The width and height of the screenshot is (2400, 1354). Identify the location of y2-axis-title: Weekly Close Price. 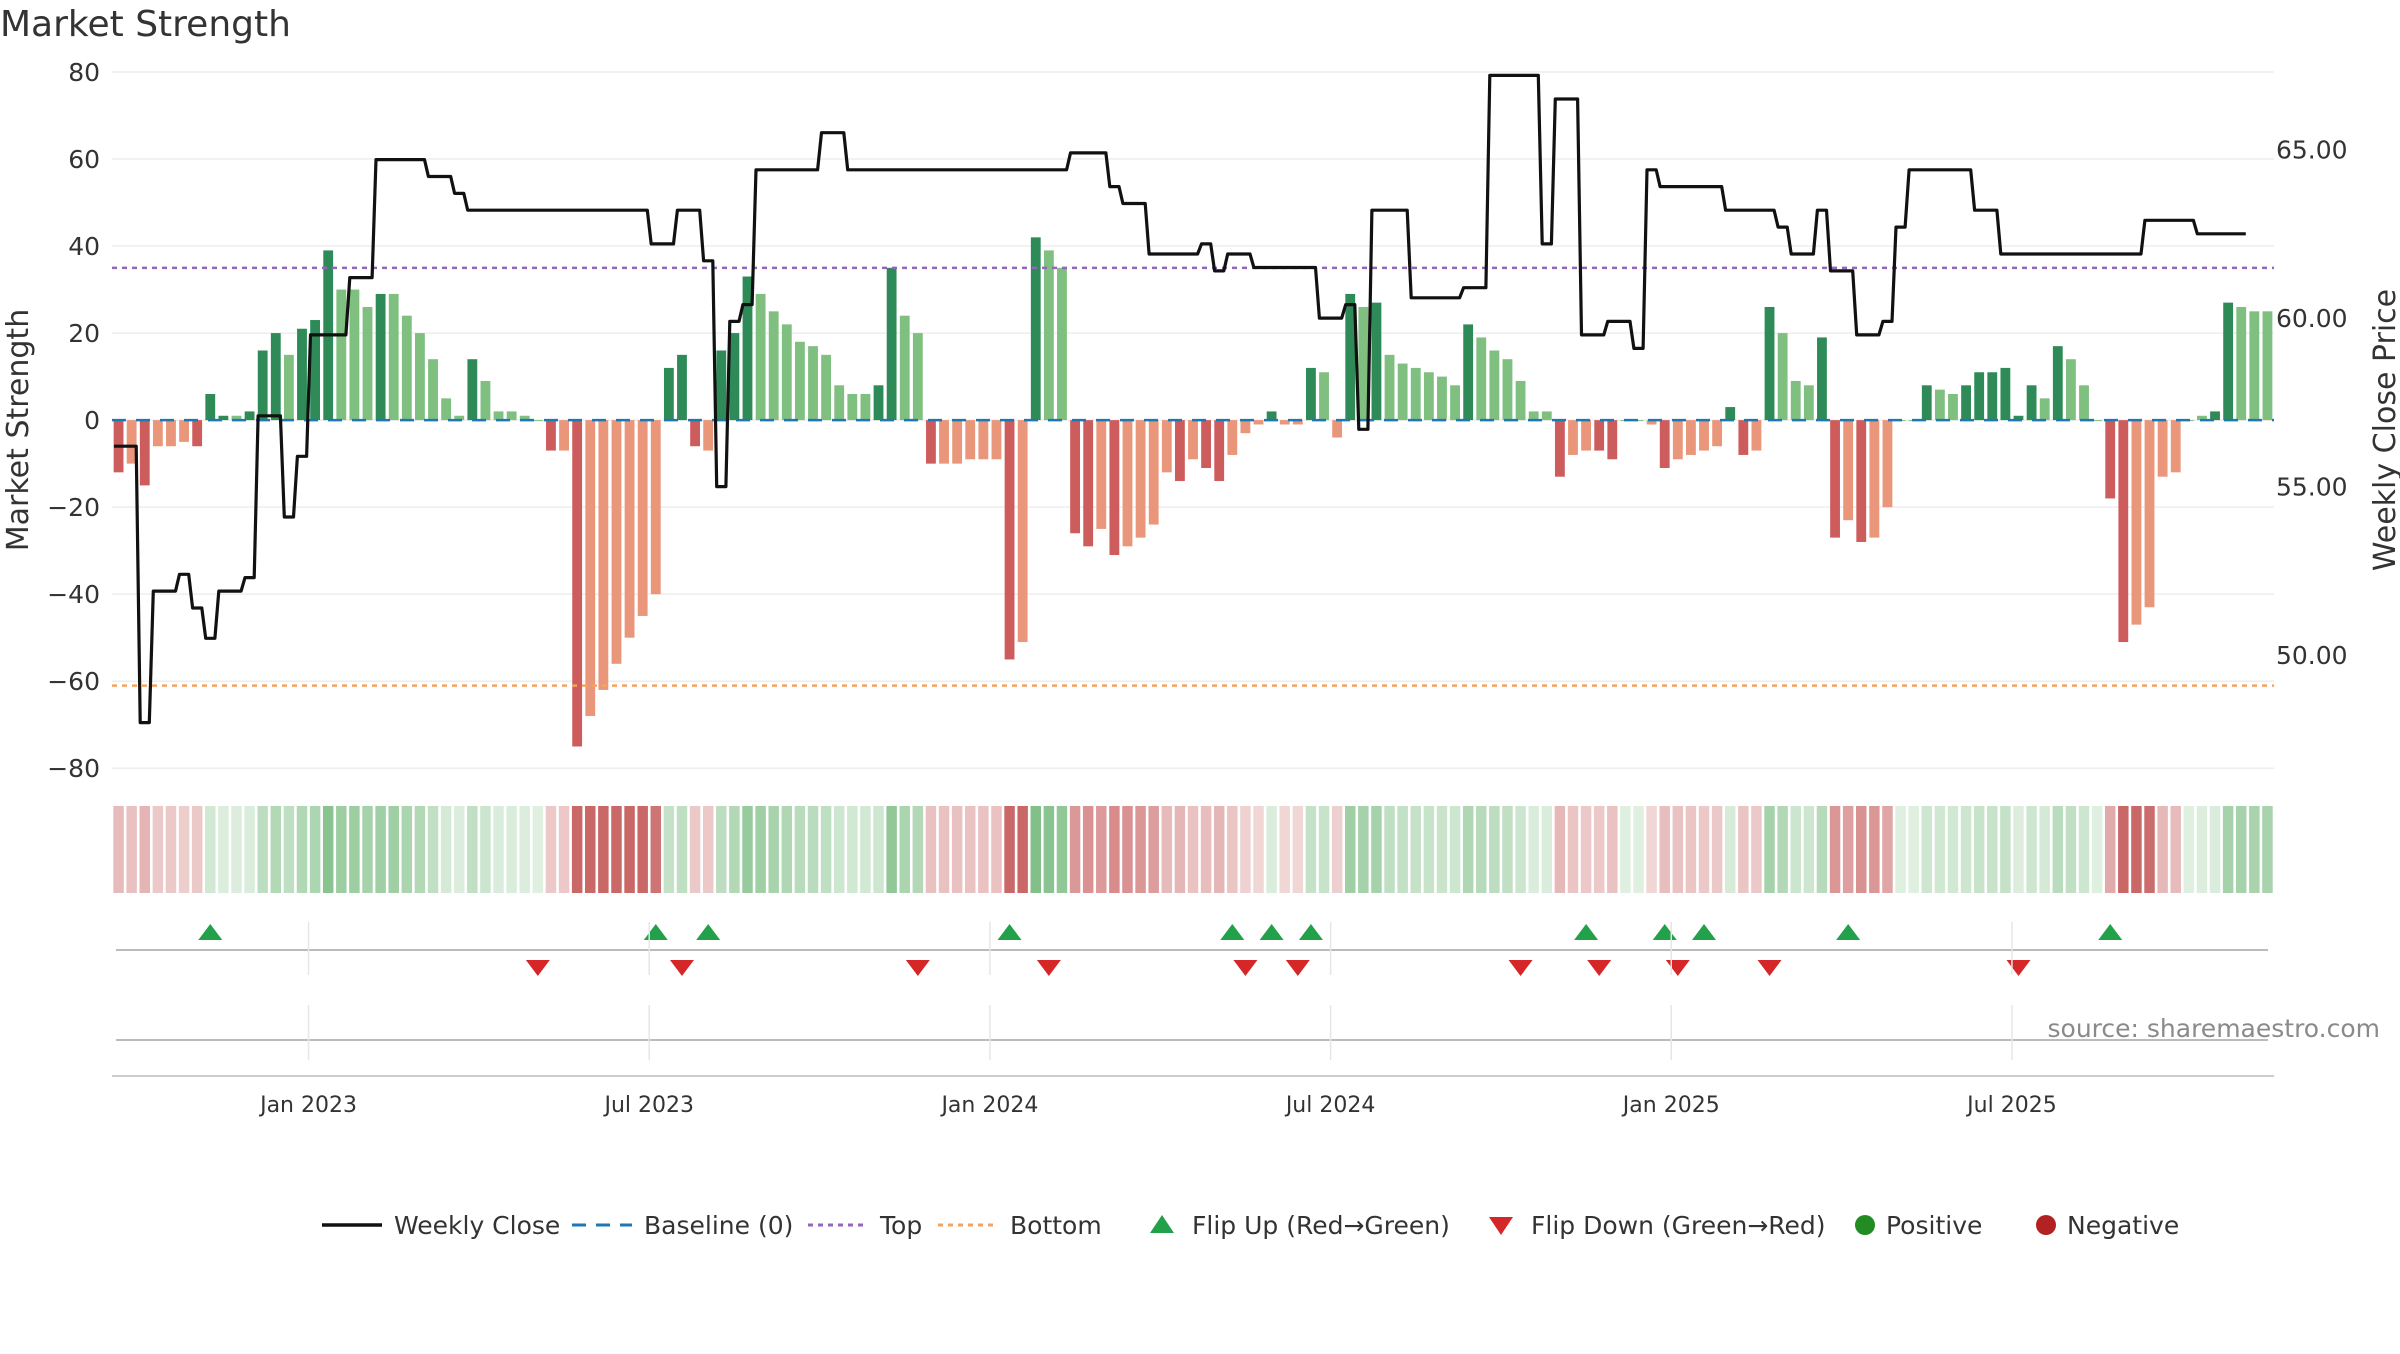
(2384, 430).